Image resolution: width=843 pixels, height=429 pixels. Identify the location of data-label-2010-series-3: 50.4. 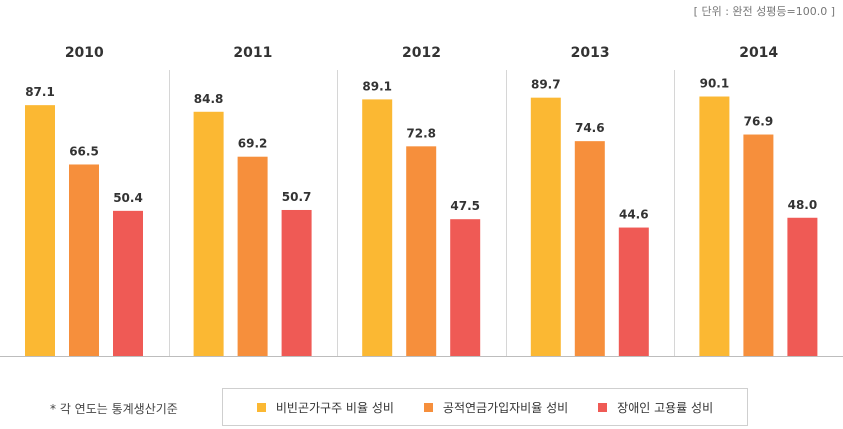
(128, 198).